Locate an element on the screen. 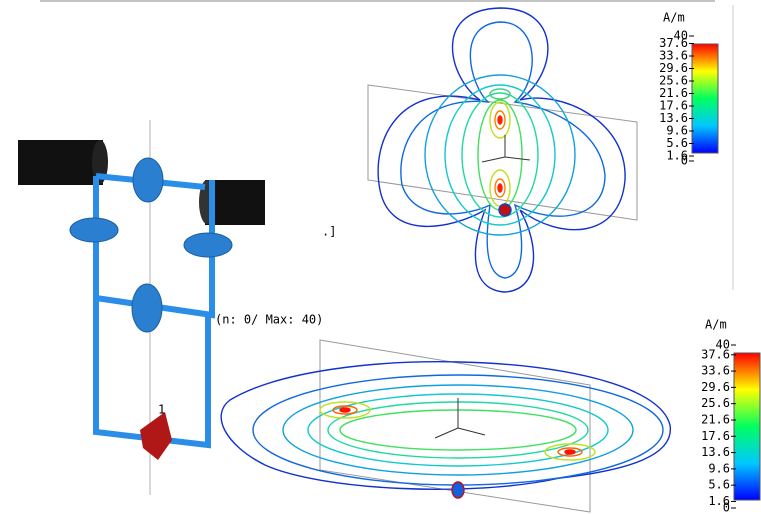 The height and width of the screenshot is (514, 761). text-fragment: .] is located at coordinates (329, 232).